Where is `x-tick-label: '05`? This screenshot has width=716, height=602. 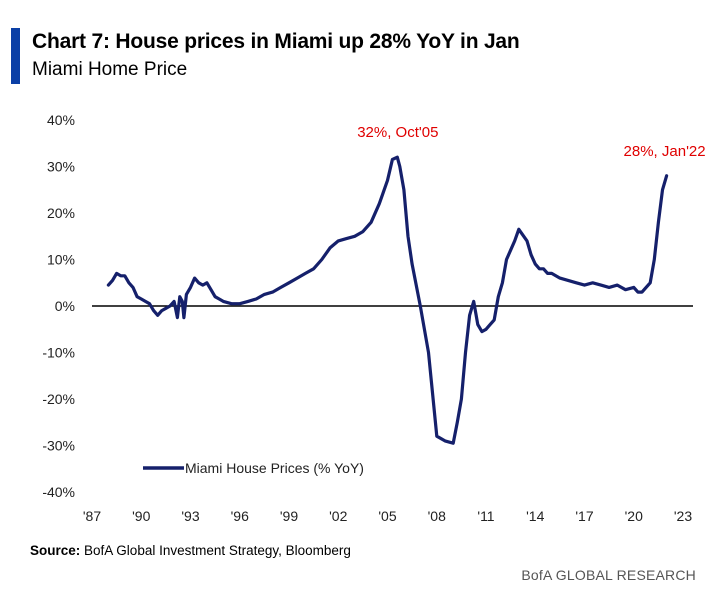 x-tick-label: '05 is located at coordinates (387, 516).